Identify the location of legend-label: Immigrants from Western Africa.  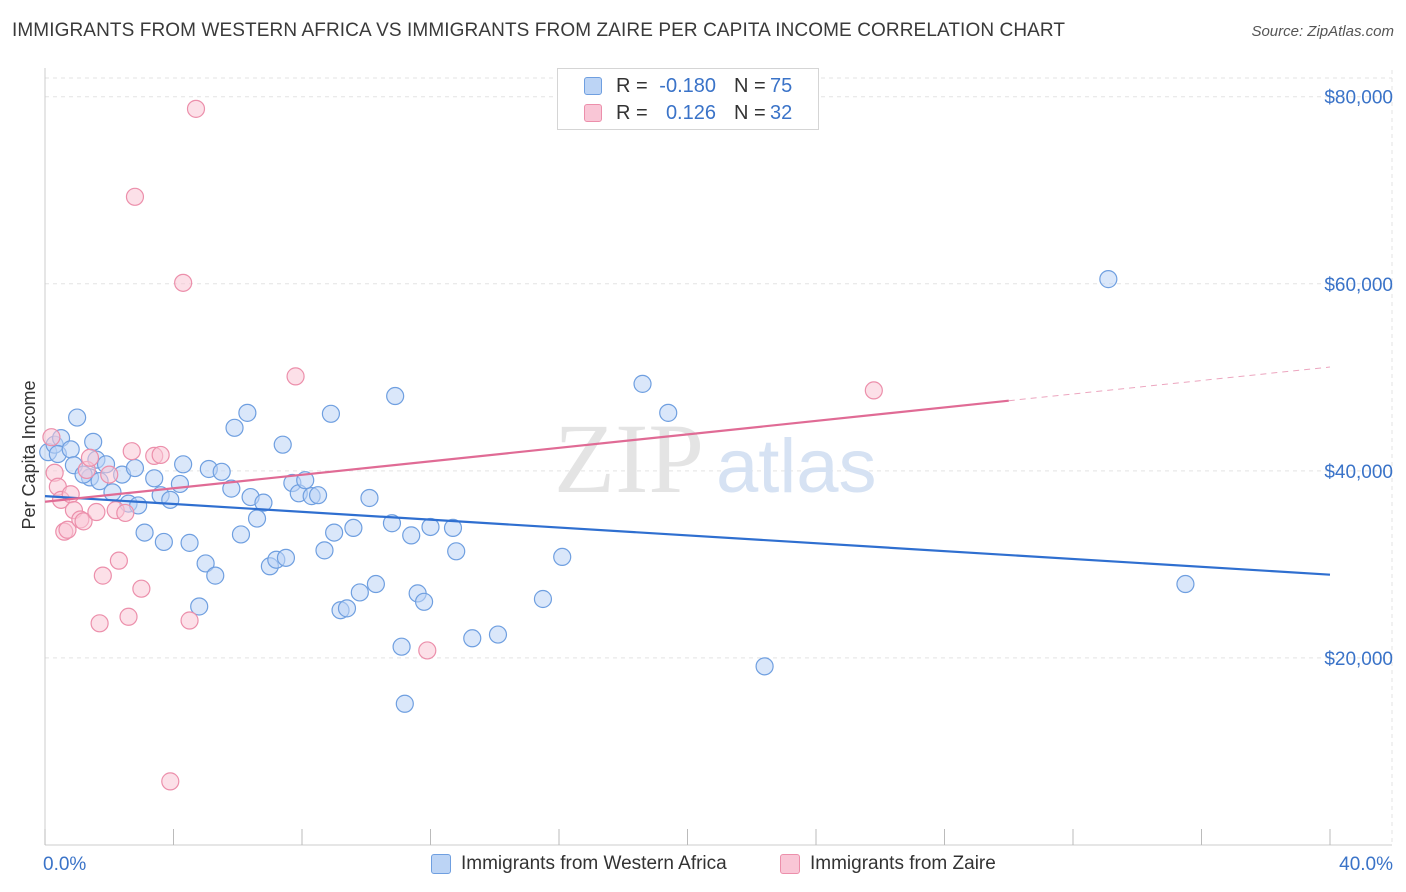
(594, 863).